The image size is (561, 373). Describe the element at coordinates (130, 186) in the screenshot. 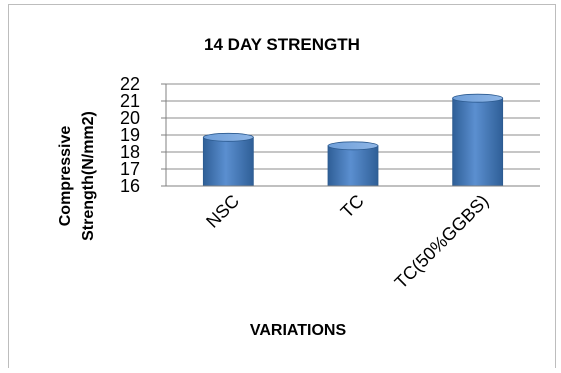

I see `y-tick-label: 16` at that location.